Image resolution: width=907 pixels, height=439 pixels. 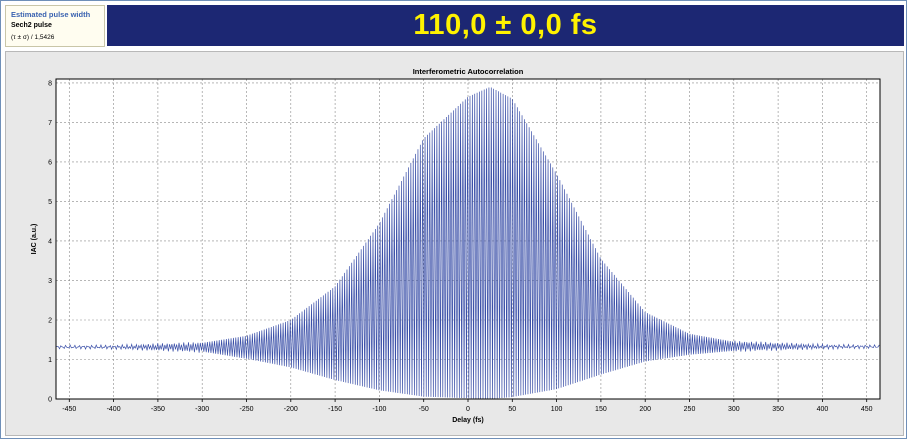 What do you see at coordinates (50, 360) in the screenshot?
I see `y-tick-label: 1` at bounding box center [50, 360].